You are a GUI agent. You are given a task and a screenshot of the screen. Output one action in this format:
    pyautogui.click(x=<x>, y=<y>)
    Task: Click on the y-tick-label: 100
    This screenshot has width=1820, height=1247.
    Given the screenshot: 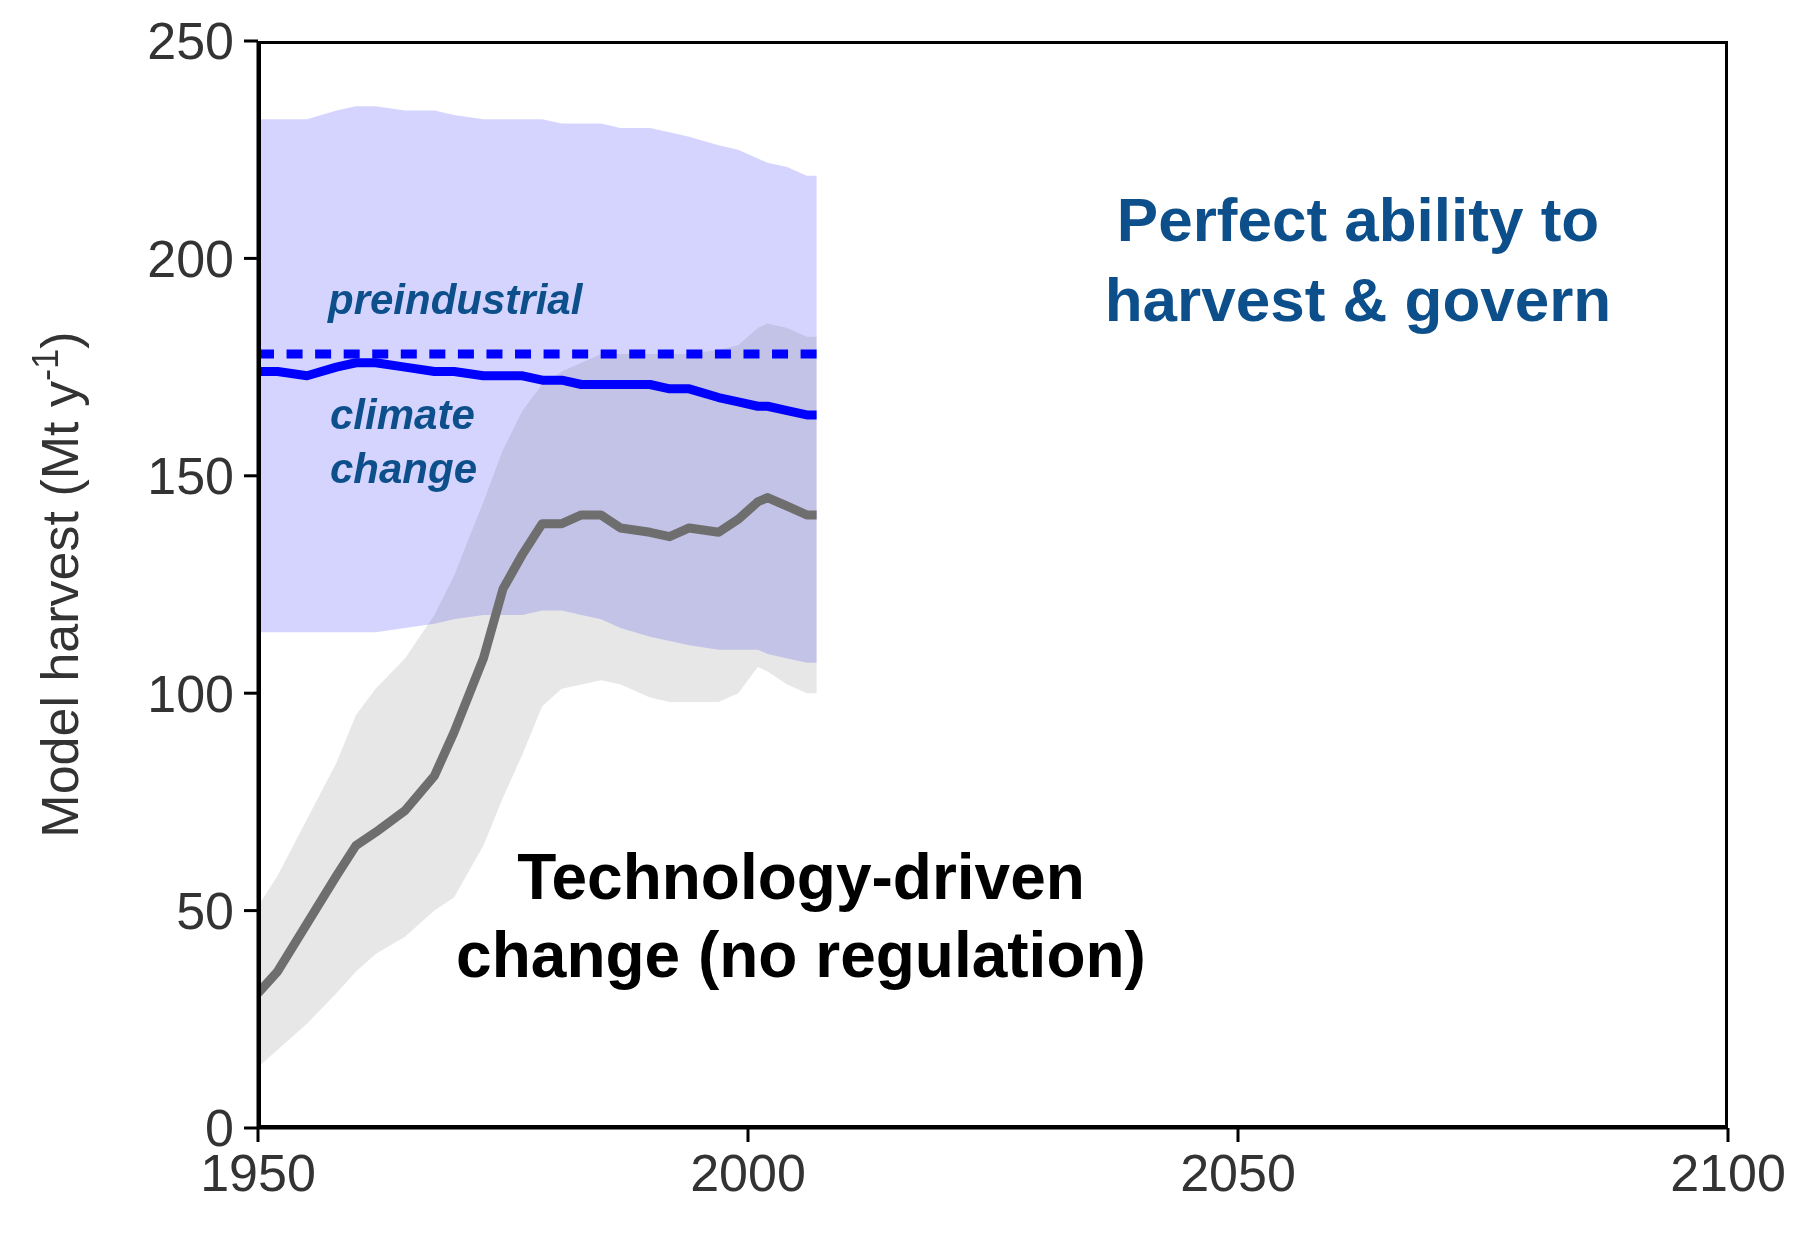 What is the action you would take?
    pyautogui.click(x=190, y=693)
    